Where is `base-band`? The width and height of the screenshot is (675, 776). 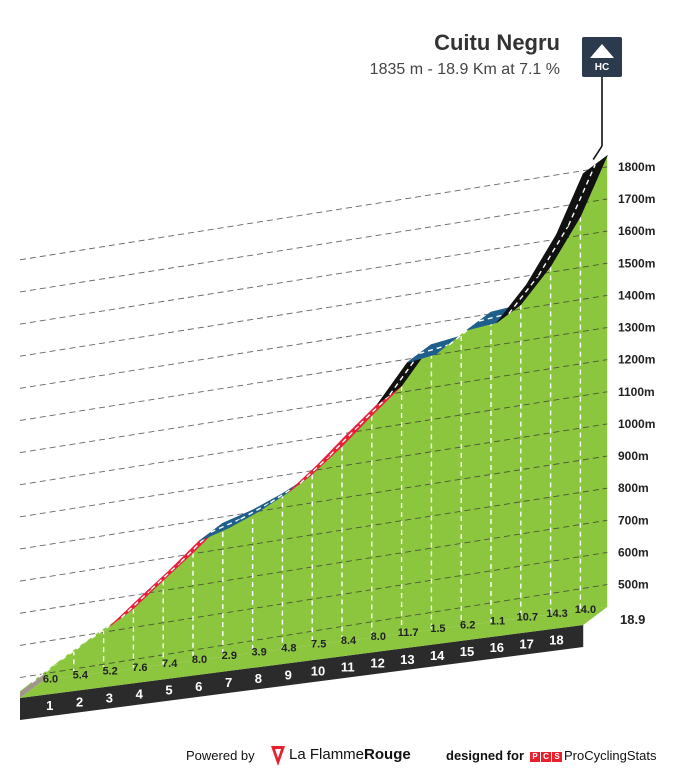
base-band is located at coordinates (302, 672).